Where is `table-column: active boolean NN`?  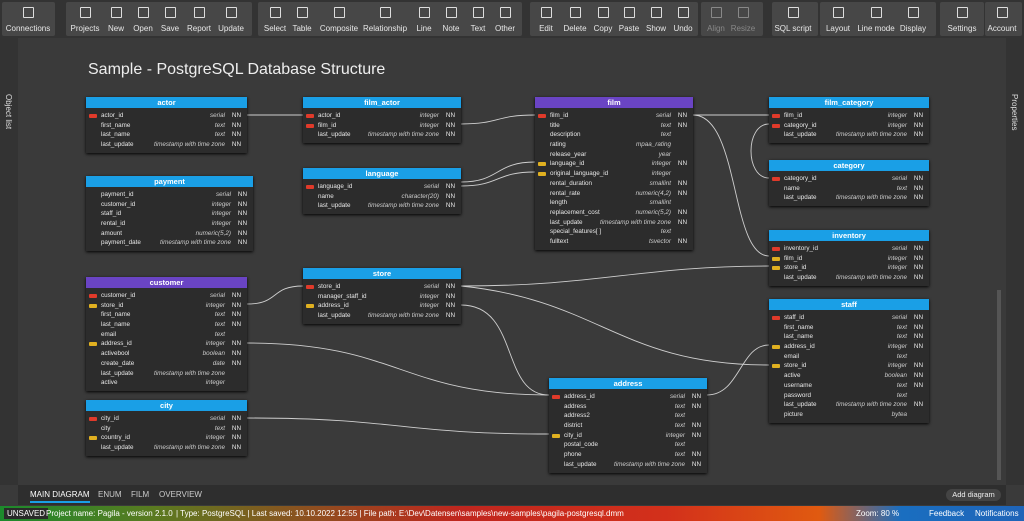 table-column: active boolean NN is located at coordinates (849, 376).